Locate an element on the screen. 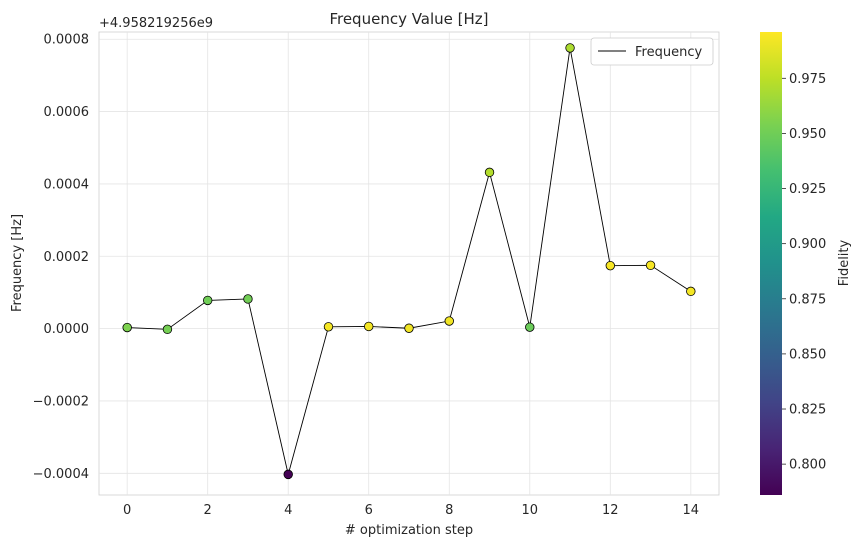  y-tick-label: 0.0004 is located at coordinates (67, 184).